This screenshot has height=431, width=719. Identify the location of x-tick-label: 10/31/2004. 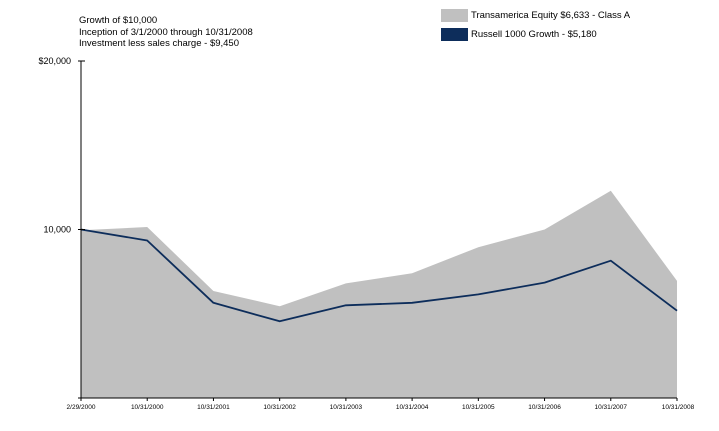
(412, 407).